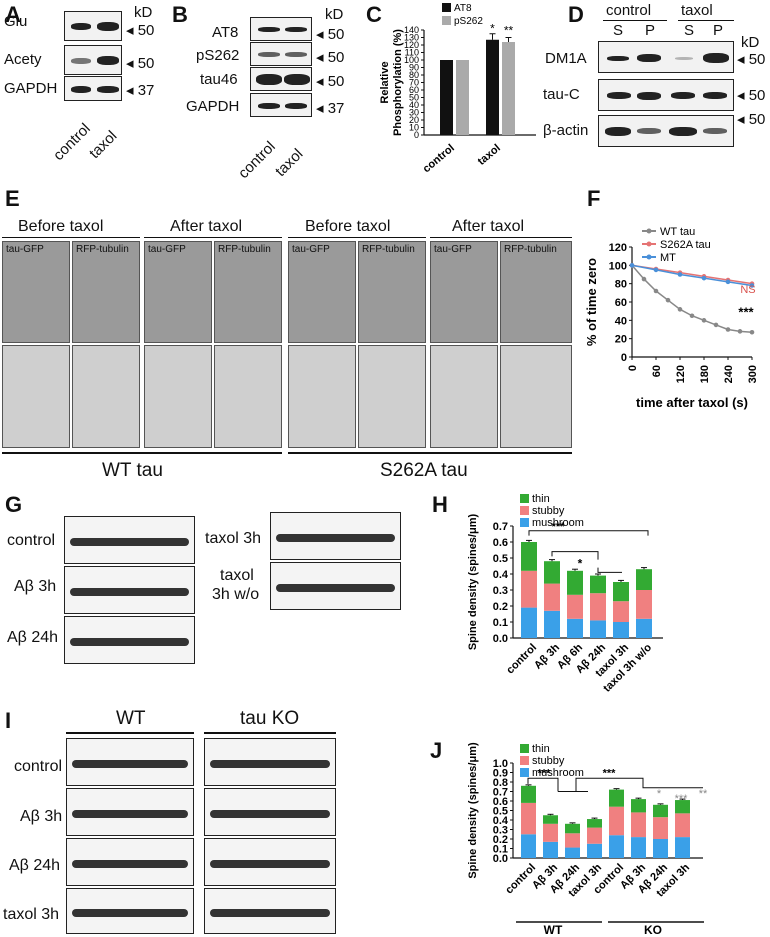 The width and height of the screenshot is (770, 937). Describe the element at coordinates (36, 292) in the screenshot. I see `micrograph-e-1: tau-GFP` at that location.